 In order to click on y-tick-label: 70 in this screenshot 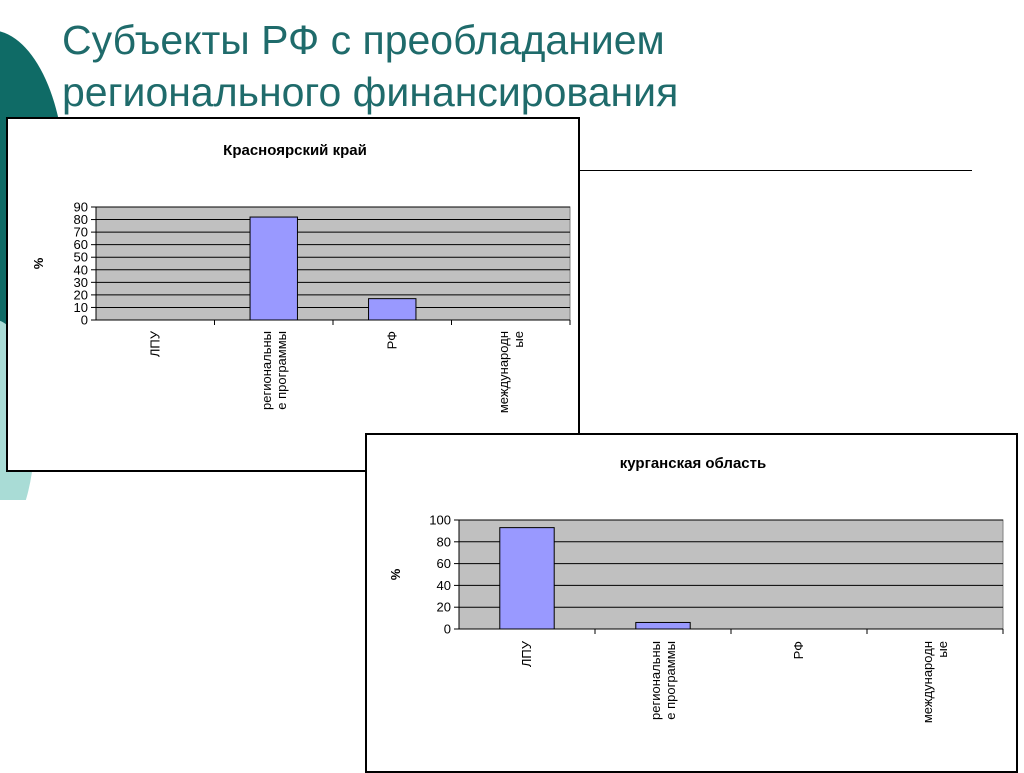, I will do `click(81, 232)`.